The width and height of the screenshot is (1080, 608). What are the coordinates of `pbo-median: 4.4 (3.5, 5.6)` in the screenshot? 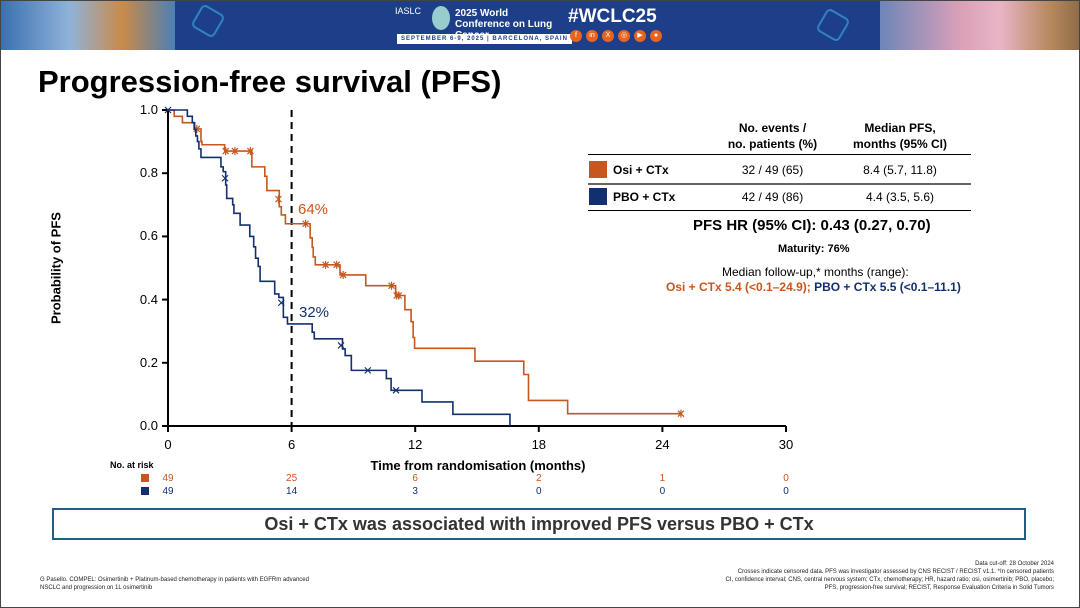 It's located at (900, 197).